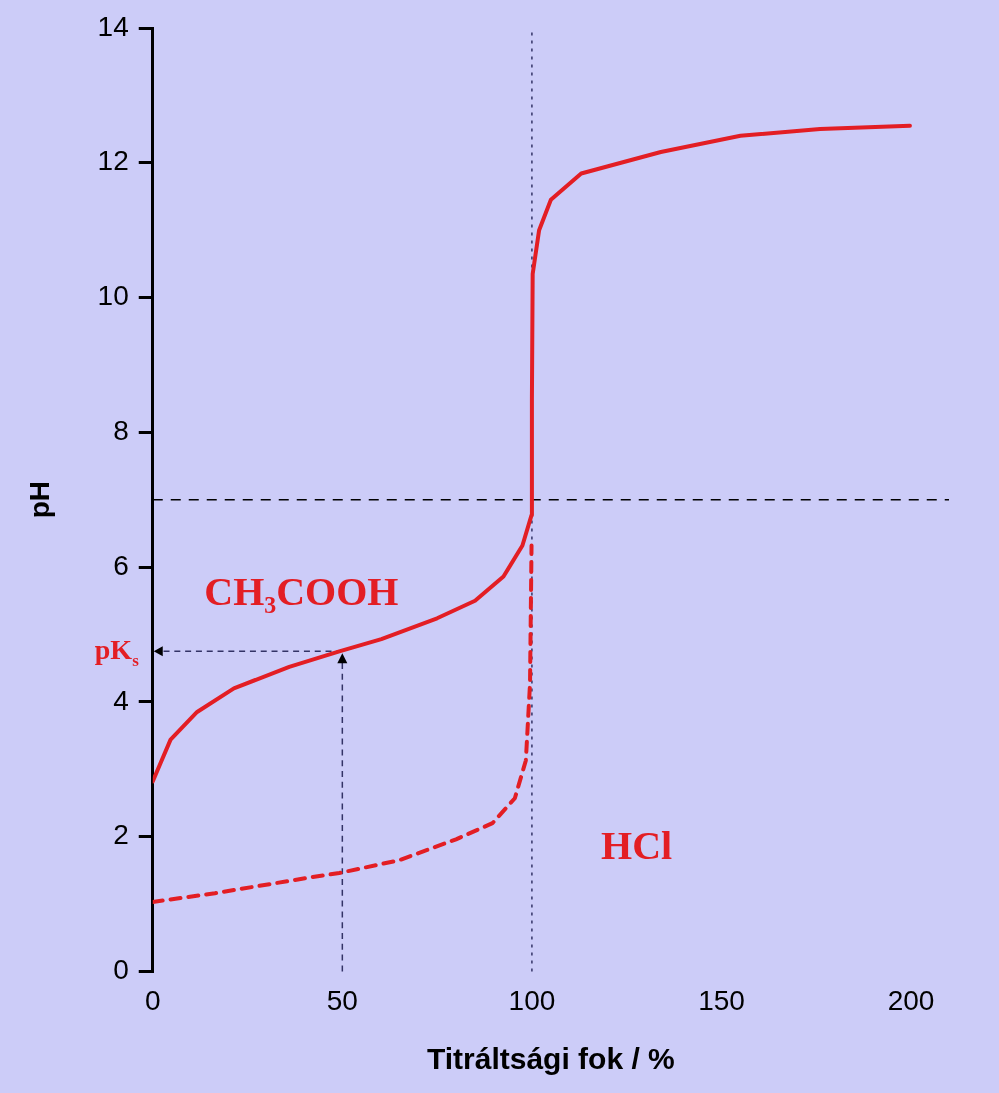  What do you see at coordinates (121, 431) in the screenshot?
I see `y-tick-label: 8` at bounding box center [121, 431].